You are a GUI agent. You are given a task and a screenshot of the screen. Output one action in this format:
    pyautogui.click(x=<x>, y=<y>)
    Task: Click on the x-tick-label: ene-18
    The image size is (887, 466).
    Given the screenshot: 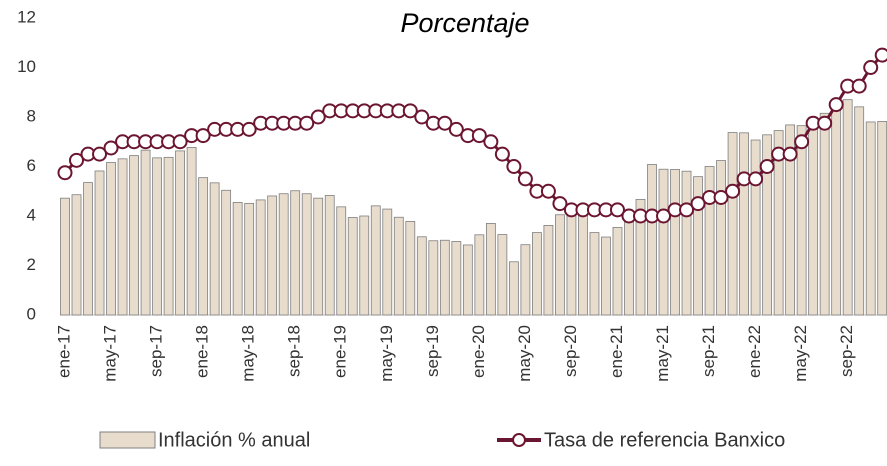 What is the action you would take?
    pyautogui.click(x=202, y=351)
    